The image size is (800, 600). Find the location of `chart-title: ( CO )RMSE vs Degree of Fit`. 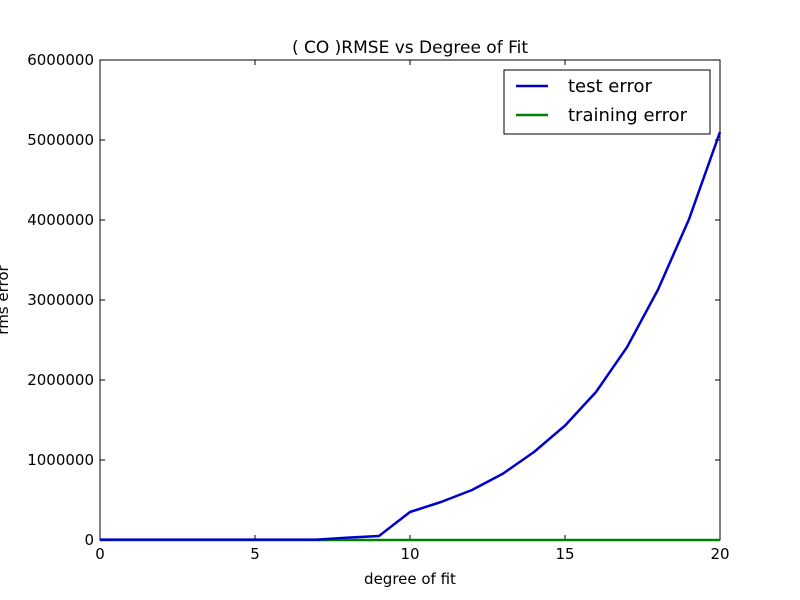

chart-title: ( CO )RMSE vs Degree of Fit is located at coordinates (410, 48).